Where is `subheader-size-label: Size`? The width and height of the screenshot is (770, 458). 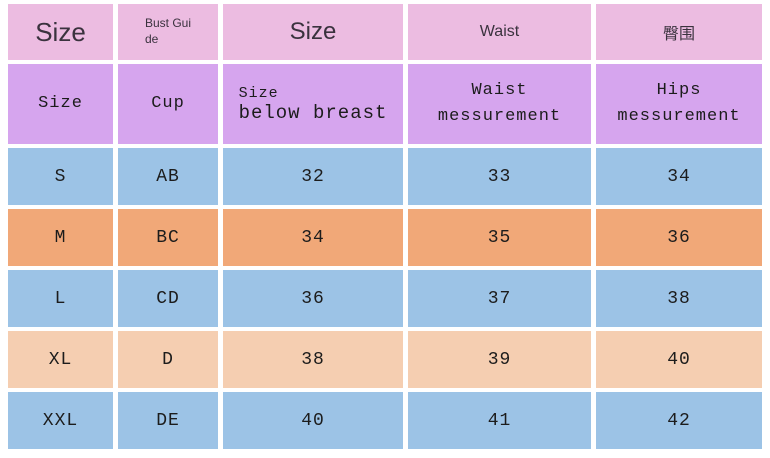 subheader-size-label: Size is located at coordinates (60, 103).